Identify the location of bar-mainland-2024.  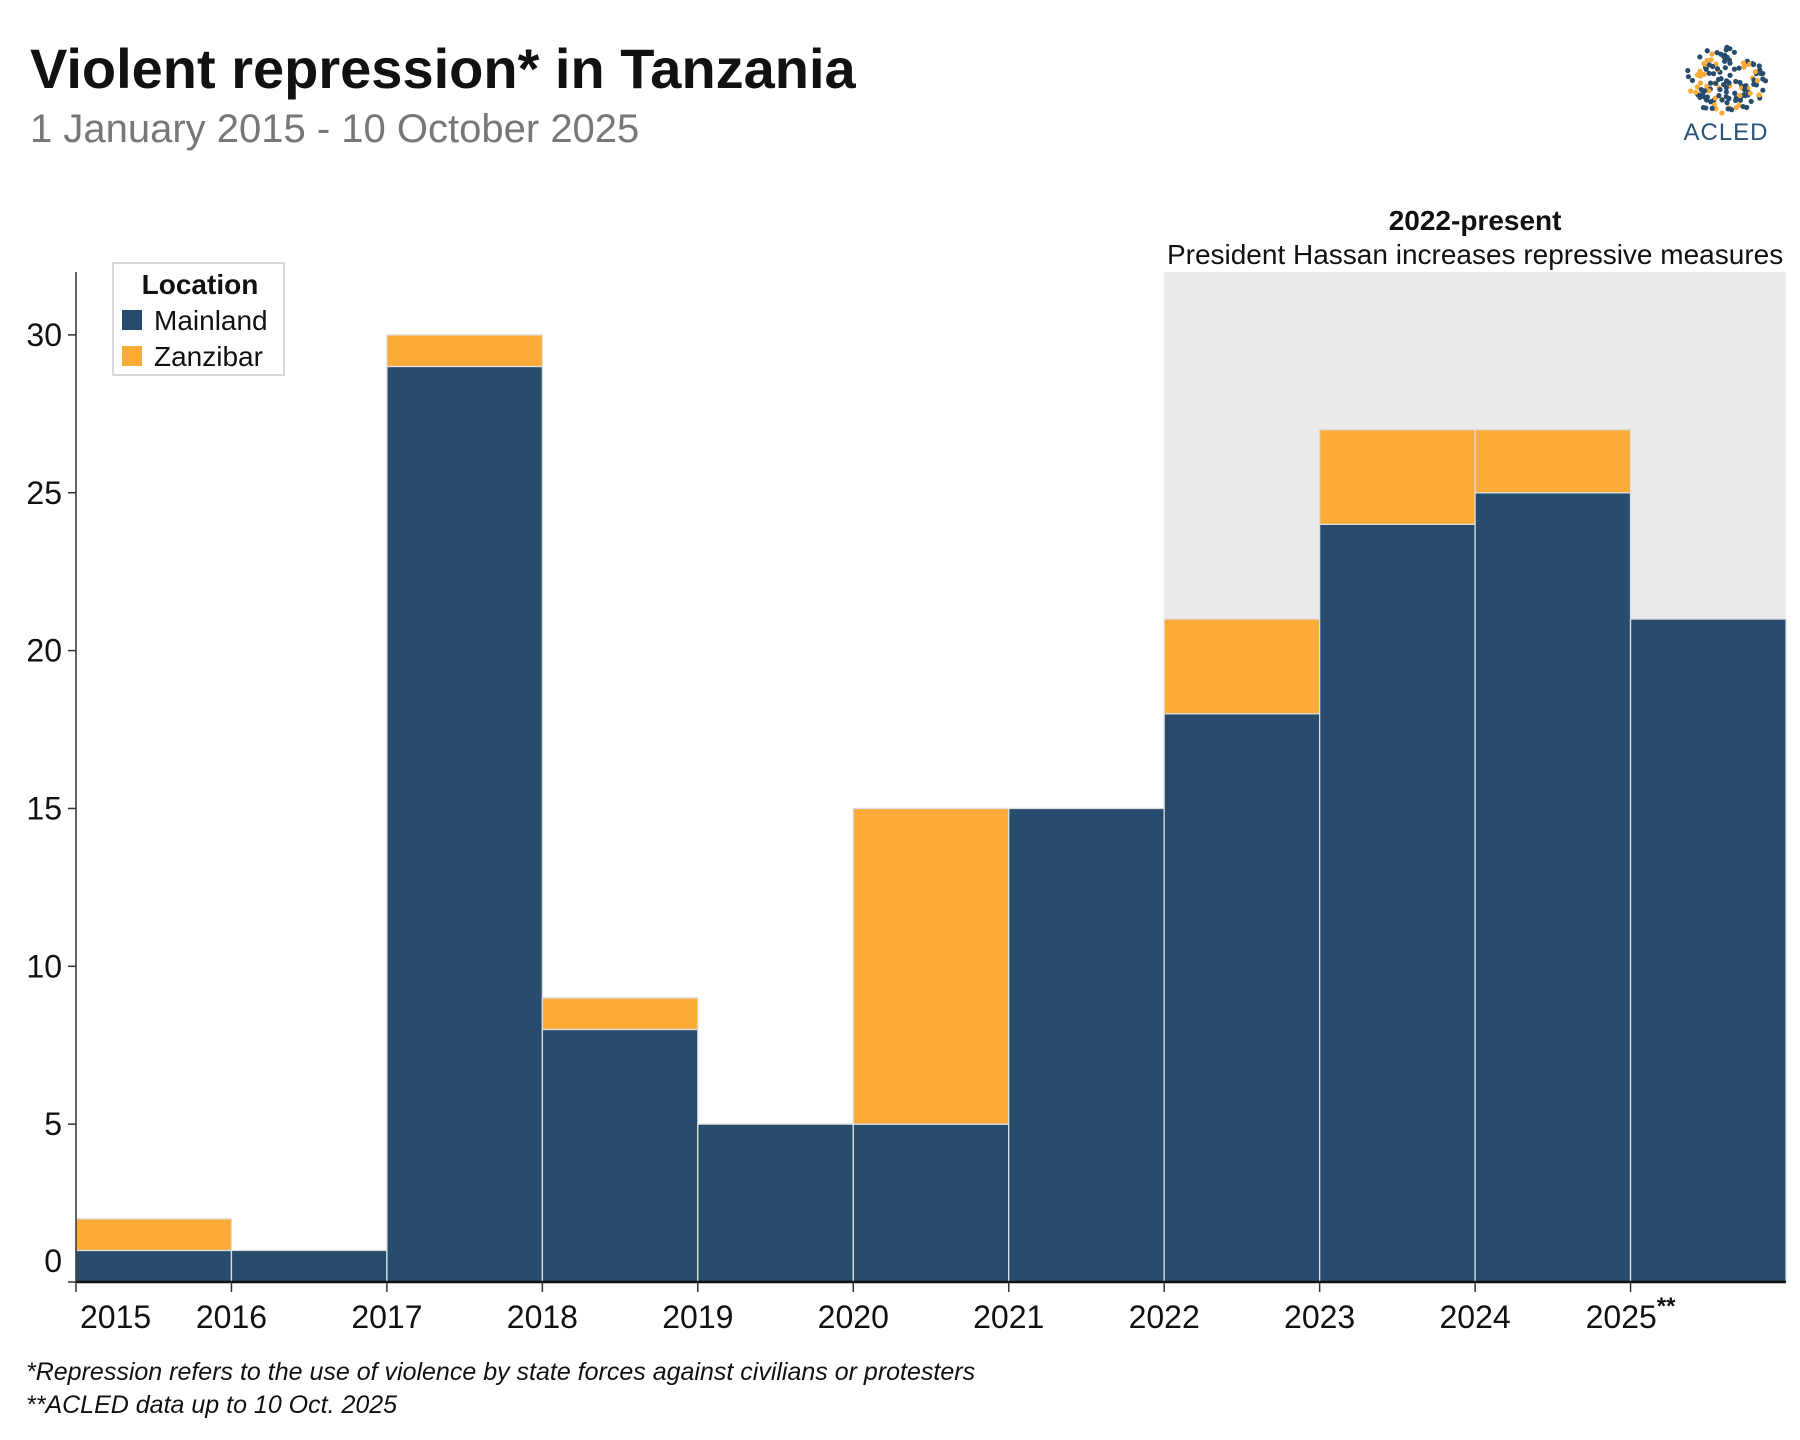
(1553, 887).